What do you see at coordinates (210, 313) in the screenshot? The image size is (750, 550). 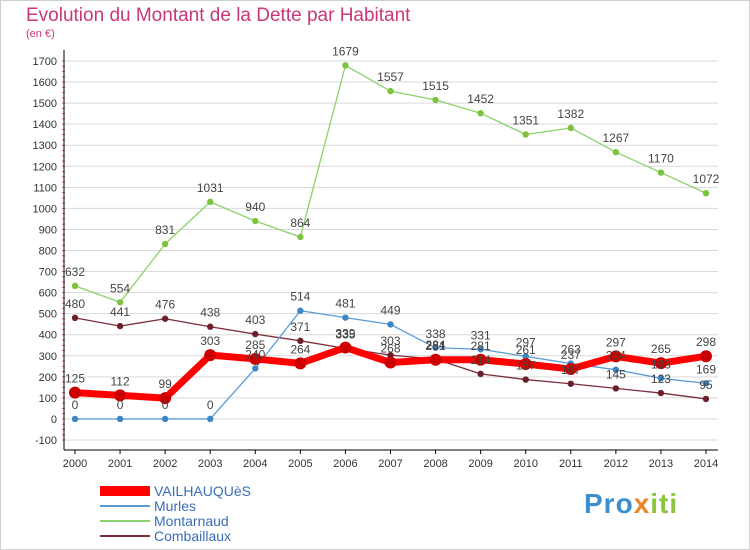 I see `data-label: 438` at bounding box center [210, 313].